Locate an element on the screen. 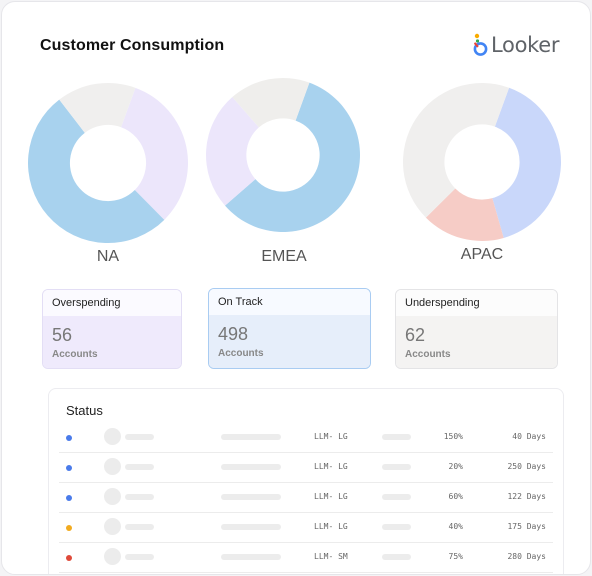  looker-logo: Looker is located at coordinates (516, 45).